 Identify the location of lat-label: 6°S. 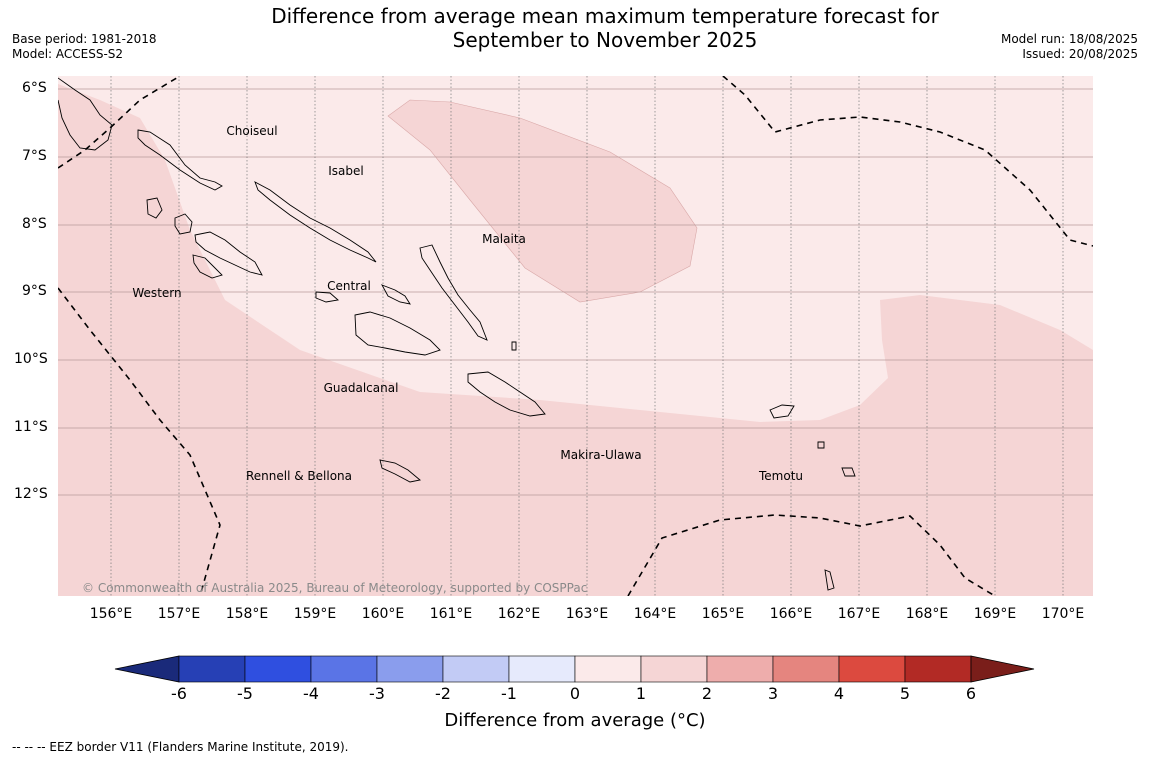
(34, 88).